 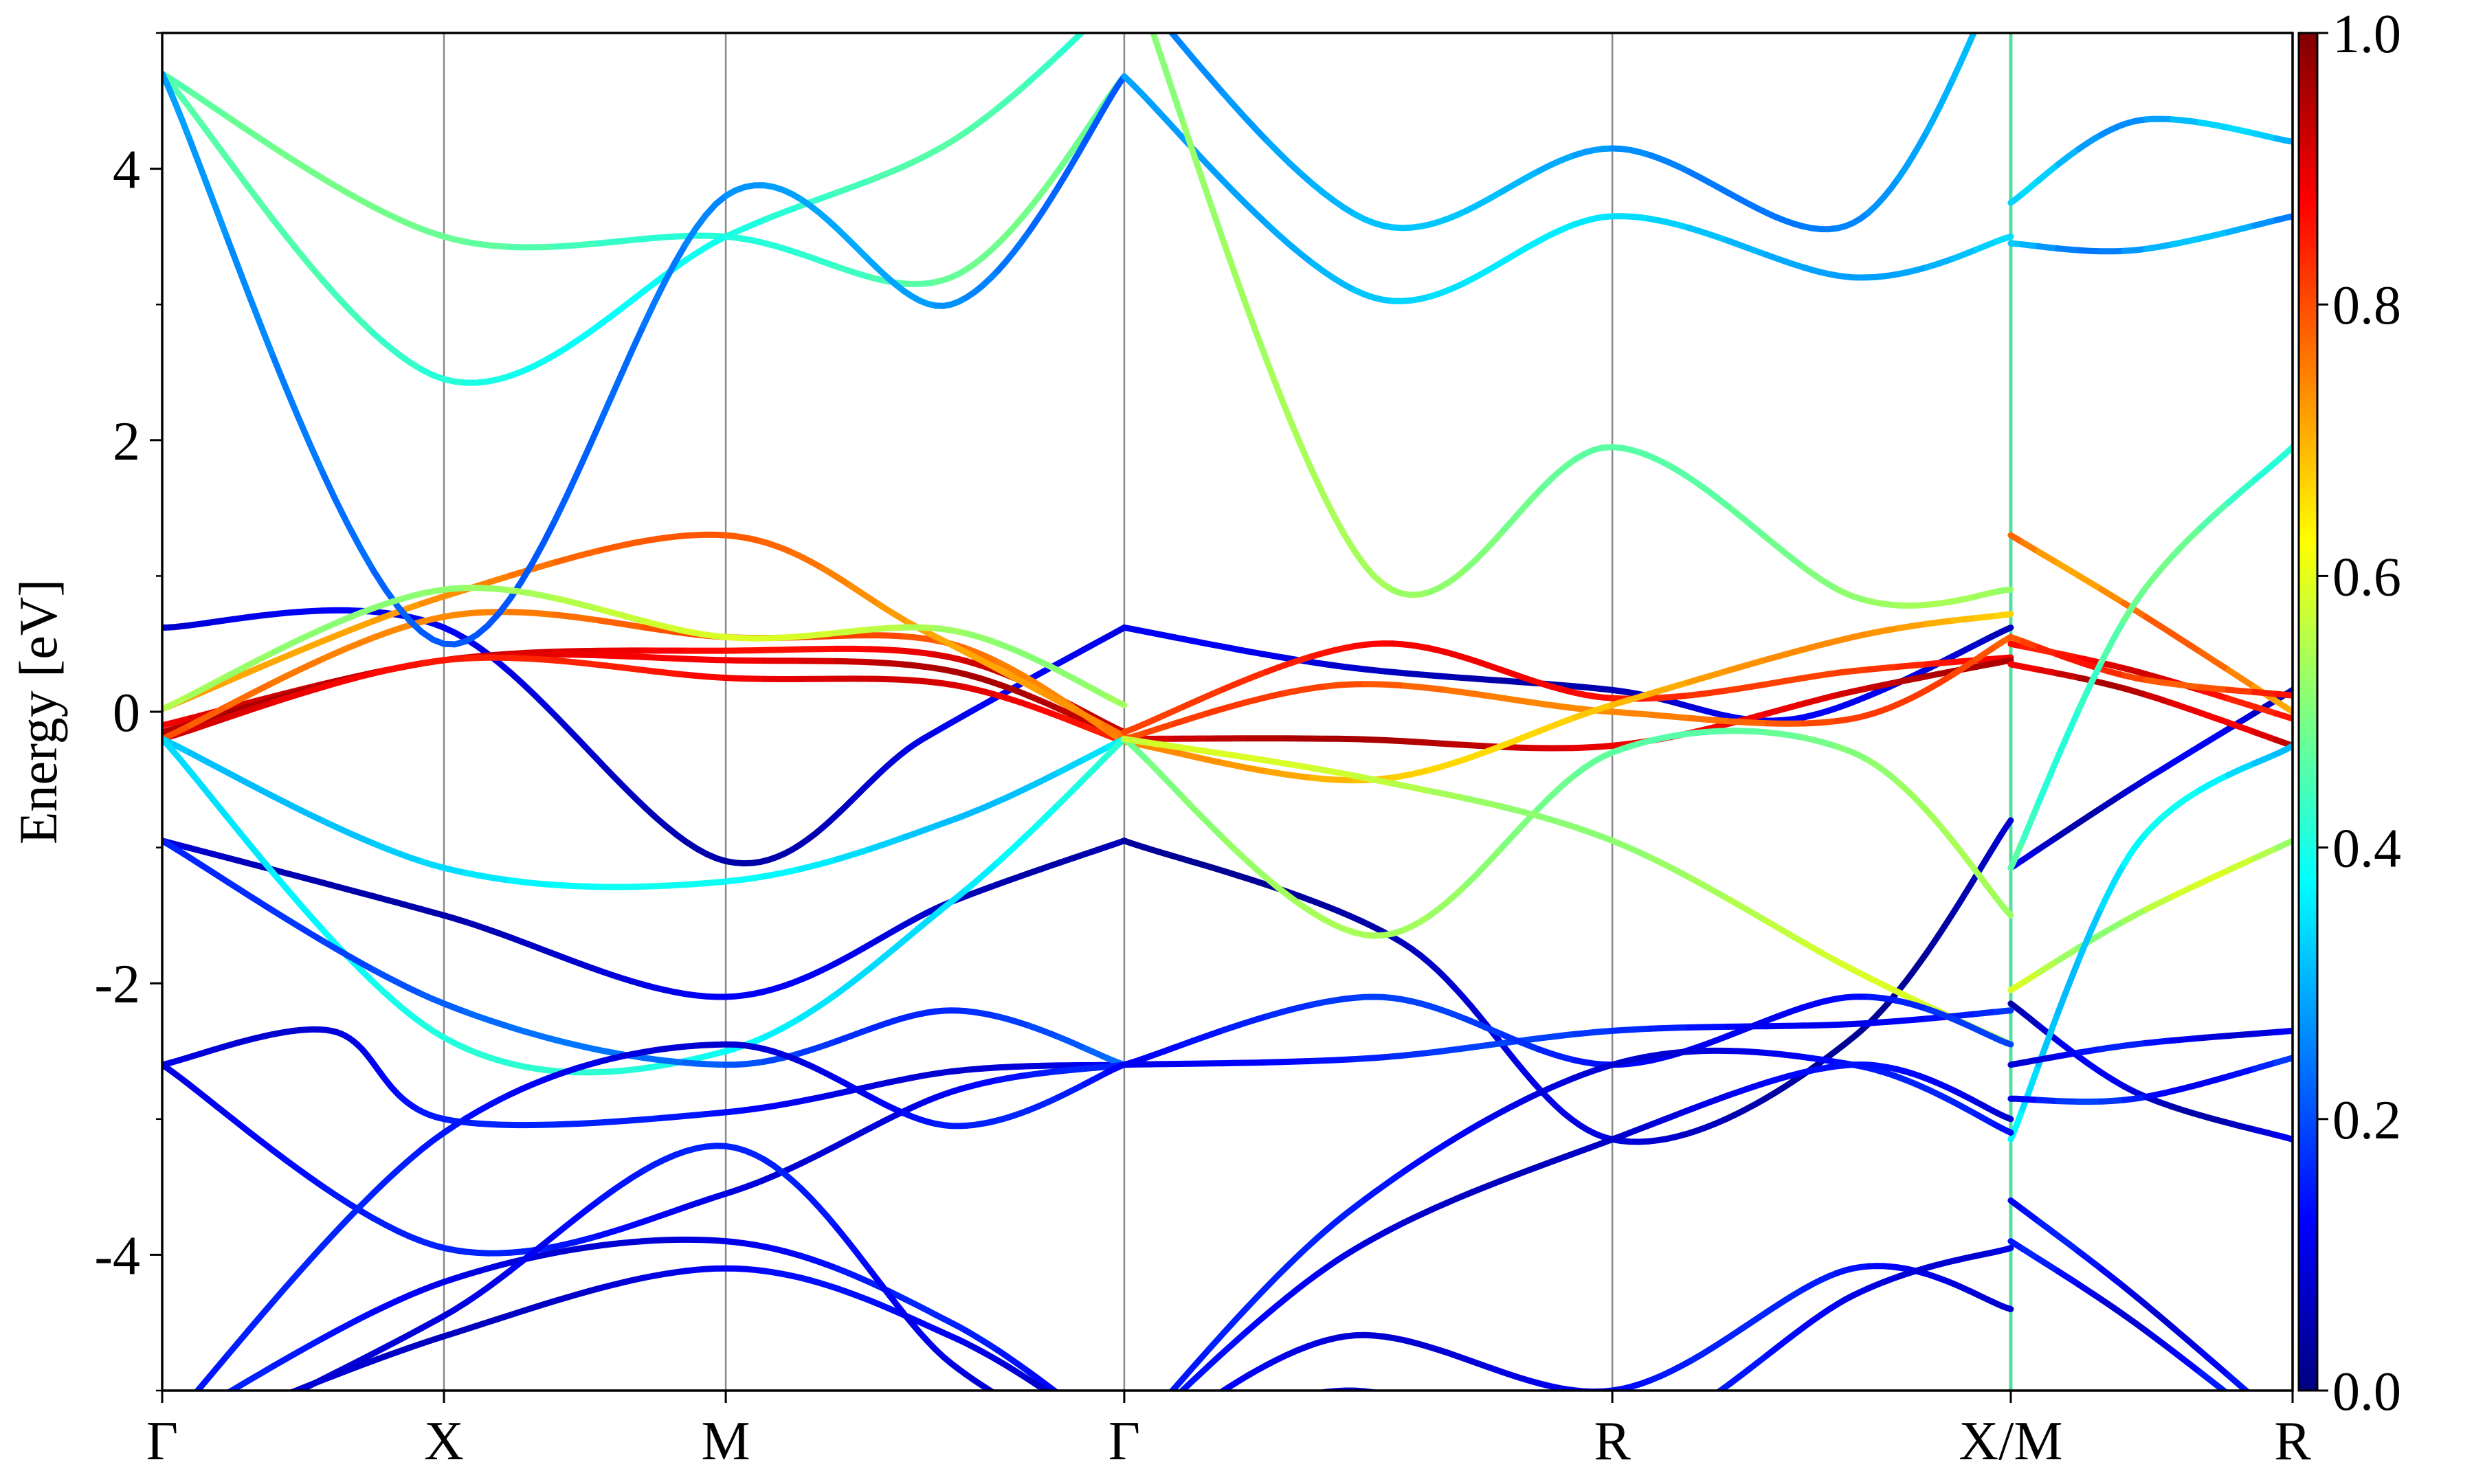 What do you see at coordinates (2366, 849) in the screenshot?
I see `colorbar-tick-label: 0.4` at bounding box center [2366, 849].